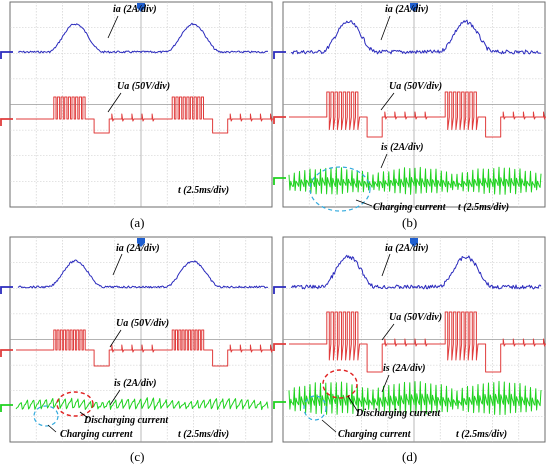 The width and height of the screenshot is (550, 467). What do you see at coordinates (114, 102) in the screenshot?
I see `panel-a-ua-arrow` at bounding box center [114, 102].